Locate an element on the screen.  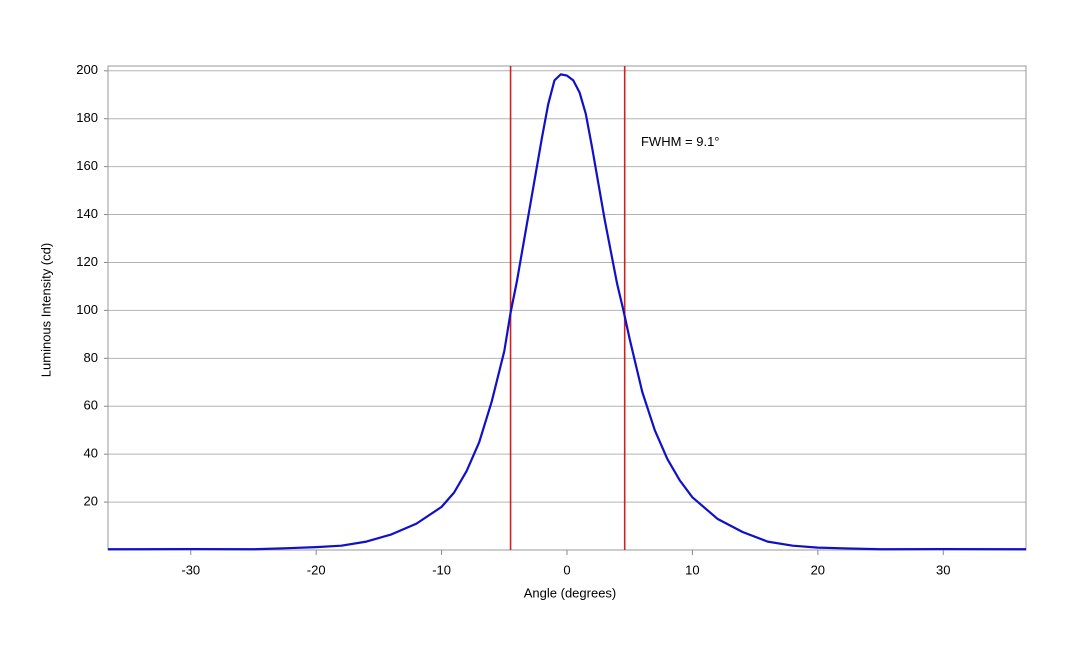
x-tick-label: -30 is located at coordinates (190, 569).